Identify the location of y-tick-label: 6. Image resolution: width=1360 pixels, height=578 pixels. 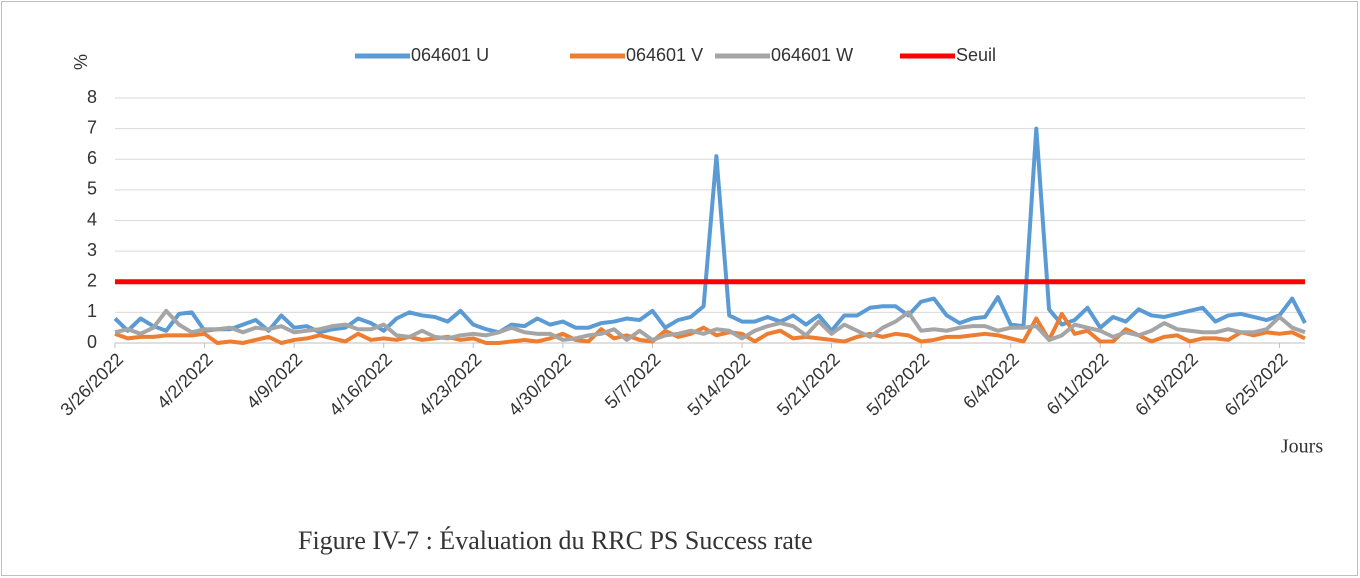
(92, 158).